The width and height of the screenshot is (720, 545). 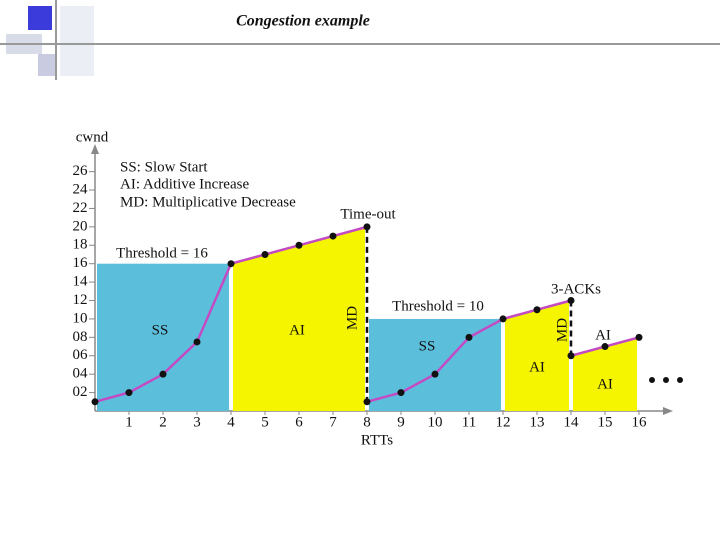 What do you see at coordinates (80, 208) in the screenshot?
I see `y-tick-label: 22` at bounding box center [80, 208].